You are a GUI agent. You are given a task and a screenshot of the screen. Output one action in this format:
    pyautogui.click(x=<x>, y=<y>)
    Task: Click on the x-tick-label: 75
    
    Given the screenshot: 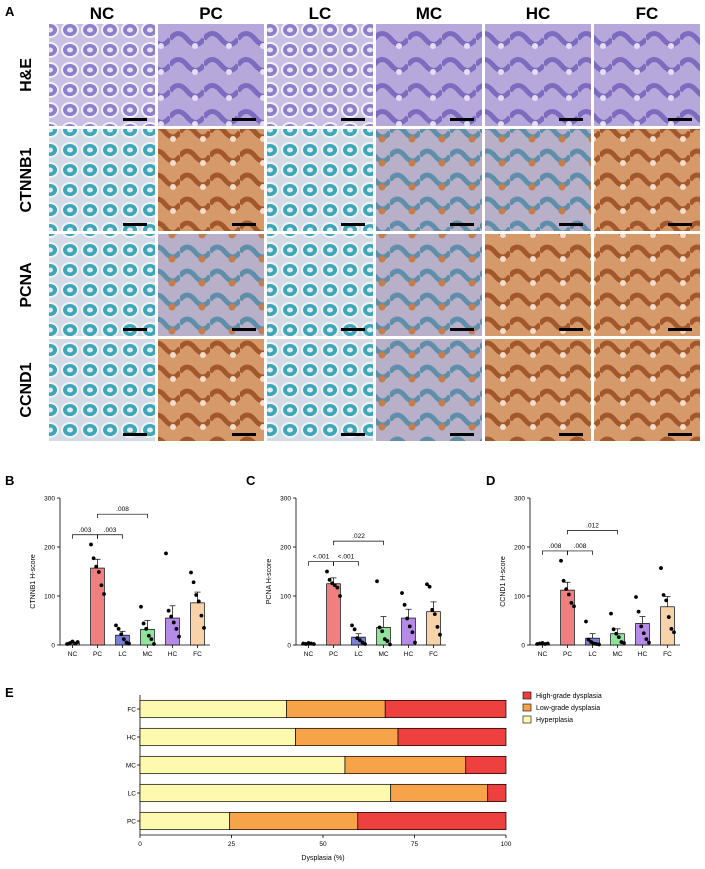 What is the action you would take?
    pyautogui.click(x=415, y=844)
    